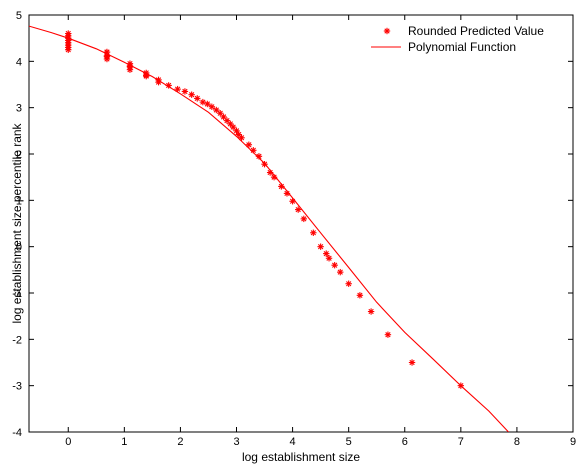 The height and width of the screenshot is (466, 577). I want to click on y-tick-label-8: 4, so click(19, 62).